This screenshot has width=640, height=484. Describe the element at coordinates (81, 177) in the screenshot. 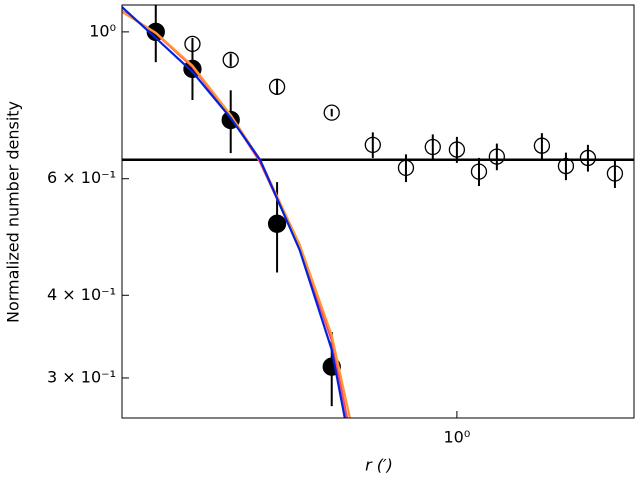

I see `y-tick-label: 6 × 10⁻¹` at that location.